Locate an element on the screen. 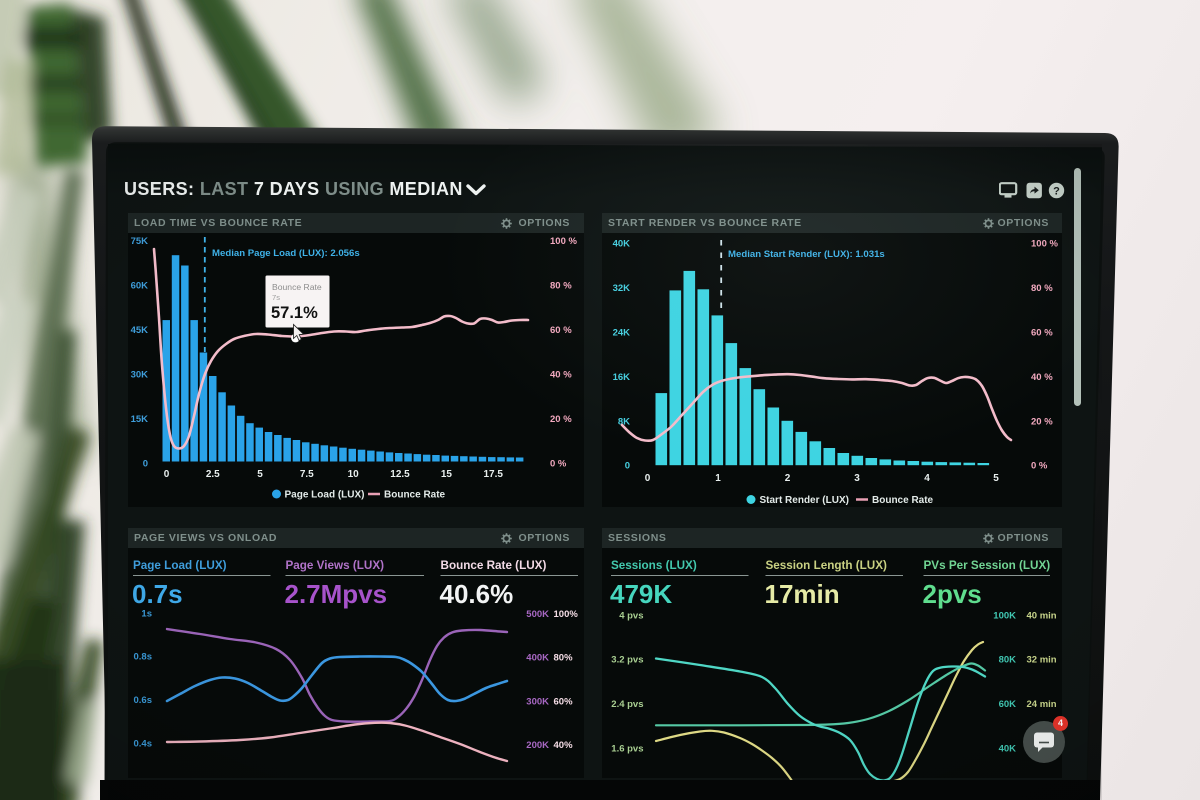  svg-text: 4 is located at coordinates (927, 478).